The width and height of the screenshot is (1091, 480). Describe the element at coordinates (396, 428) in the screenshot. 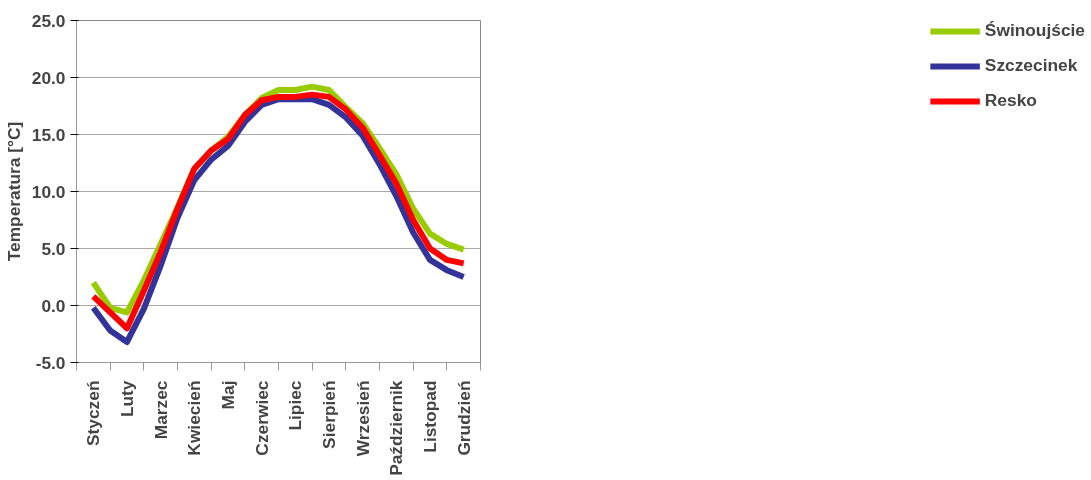

I see `x-tick-label: Październik` at that location.